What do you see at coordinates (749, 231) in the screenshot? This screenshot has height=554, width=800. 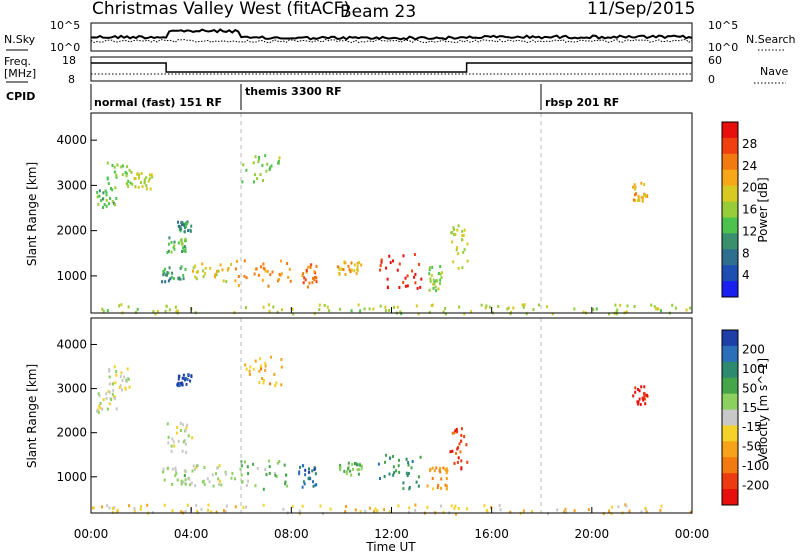 I see `colorbar-tick-label: 12` at bounding box center [749, 231].